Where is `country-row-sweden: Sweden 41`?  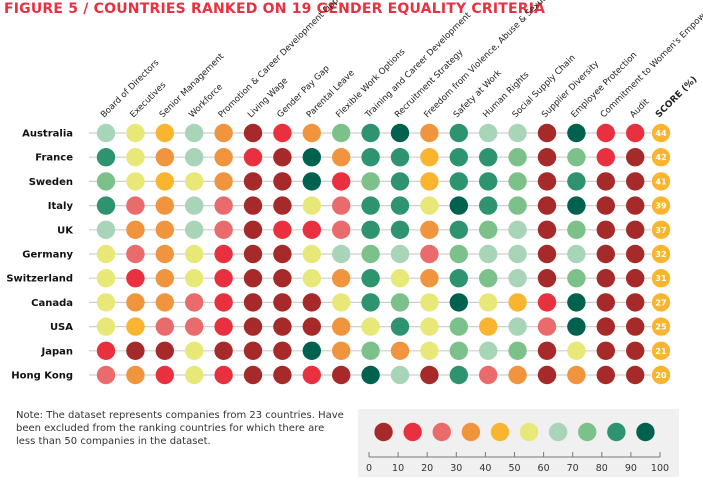
country-row-sweden: Sweden 41 is located at coordinates (350, 181).